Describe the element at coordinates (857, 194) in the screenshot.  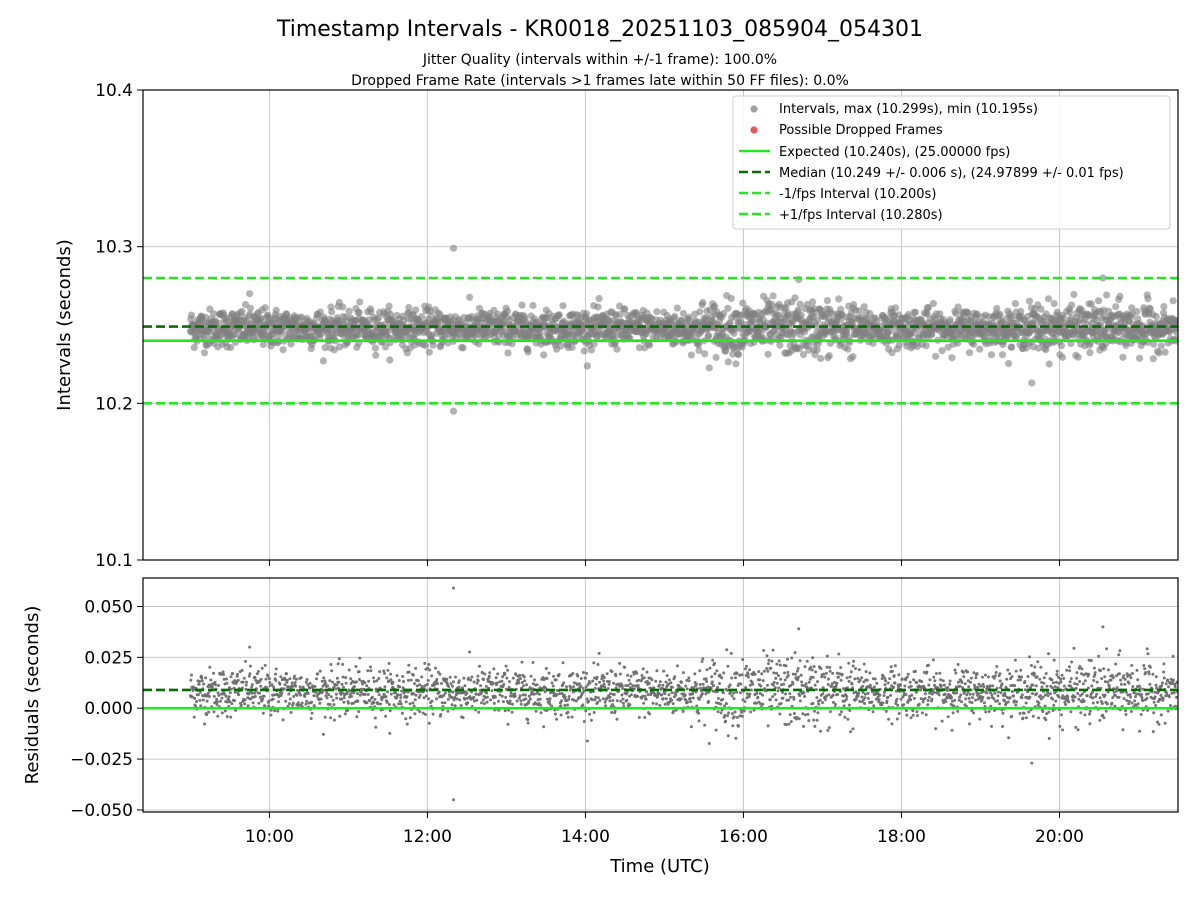
I see `legend-label-minus-fps: -1/fps Interval (10.200s)` at that location.